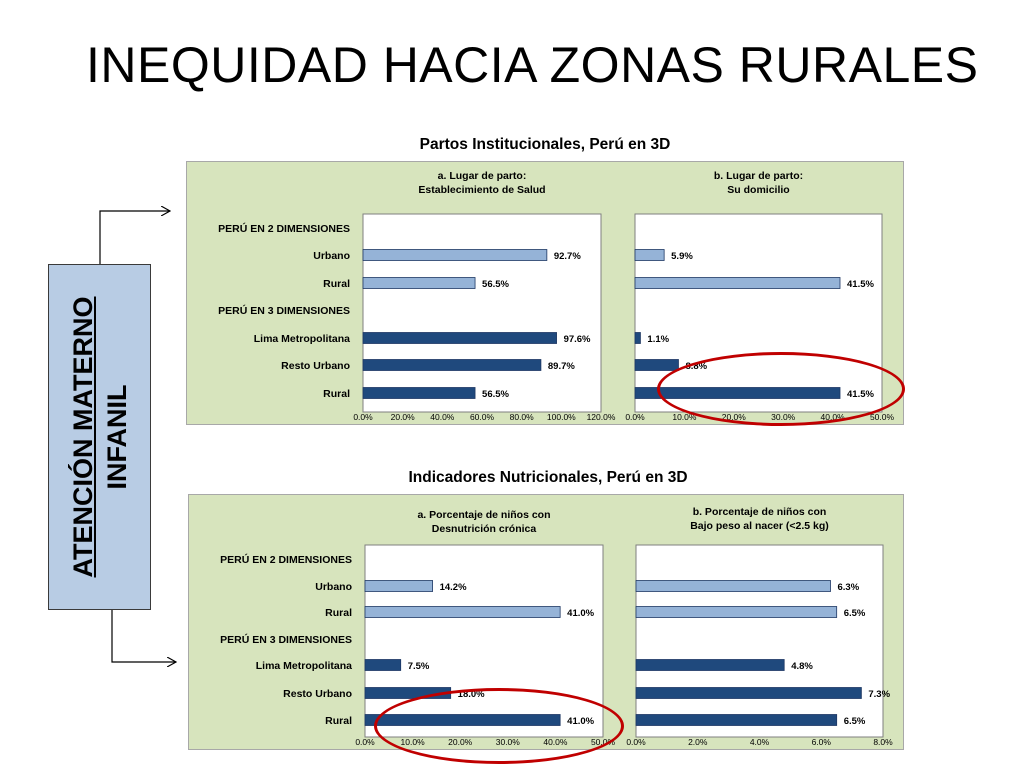  Describe the element at coordinates (802, 666) in the screenshot. I see `data-label: 4.8%` at that location.